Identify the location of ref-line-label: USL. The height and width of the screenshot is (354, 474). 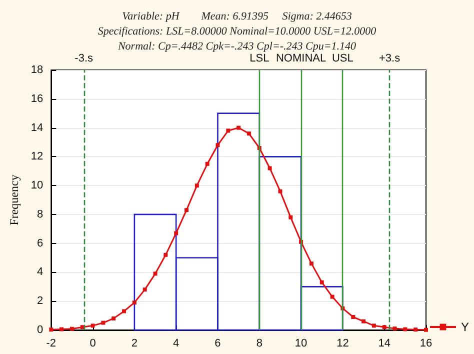
(343, 58).